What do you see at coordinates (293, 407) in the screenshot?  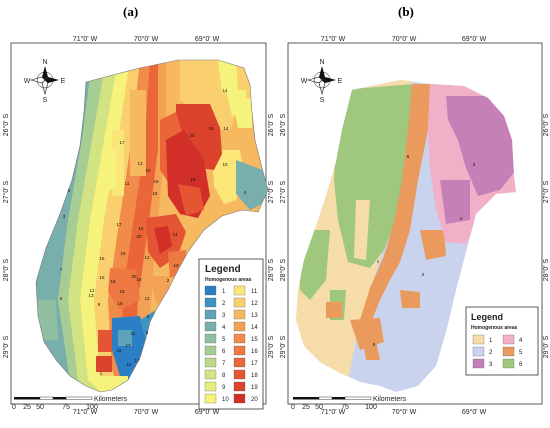 I see `scale-tick: 0` at bounding box center [293, 407].